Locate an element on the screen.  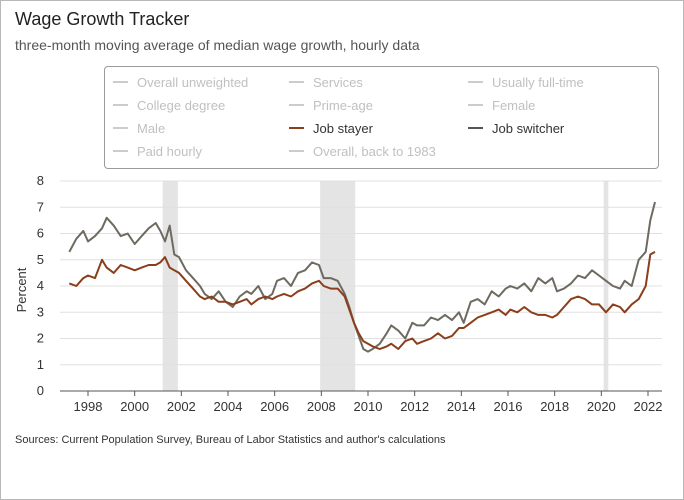
y-axis: 0 1 2 3 4 5 6 7 8 is located at coordinates (40, 285).